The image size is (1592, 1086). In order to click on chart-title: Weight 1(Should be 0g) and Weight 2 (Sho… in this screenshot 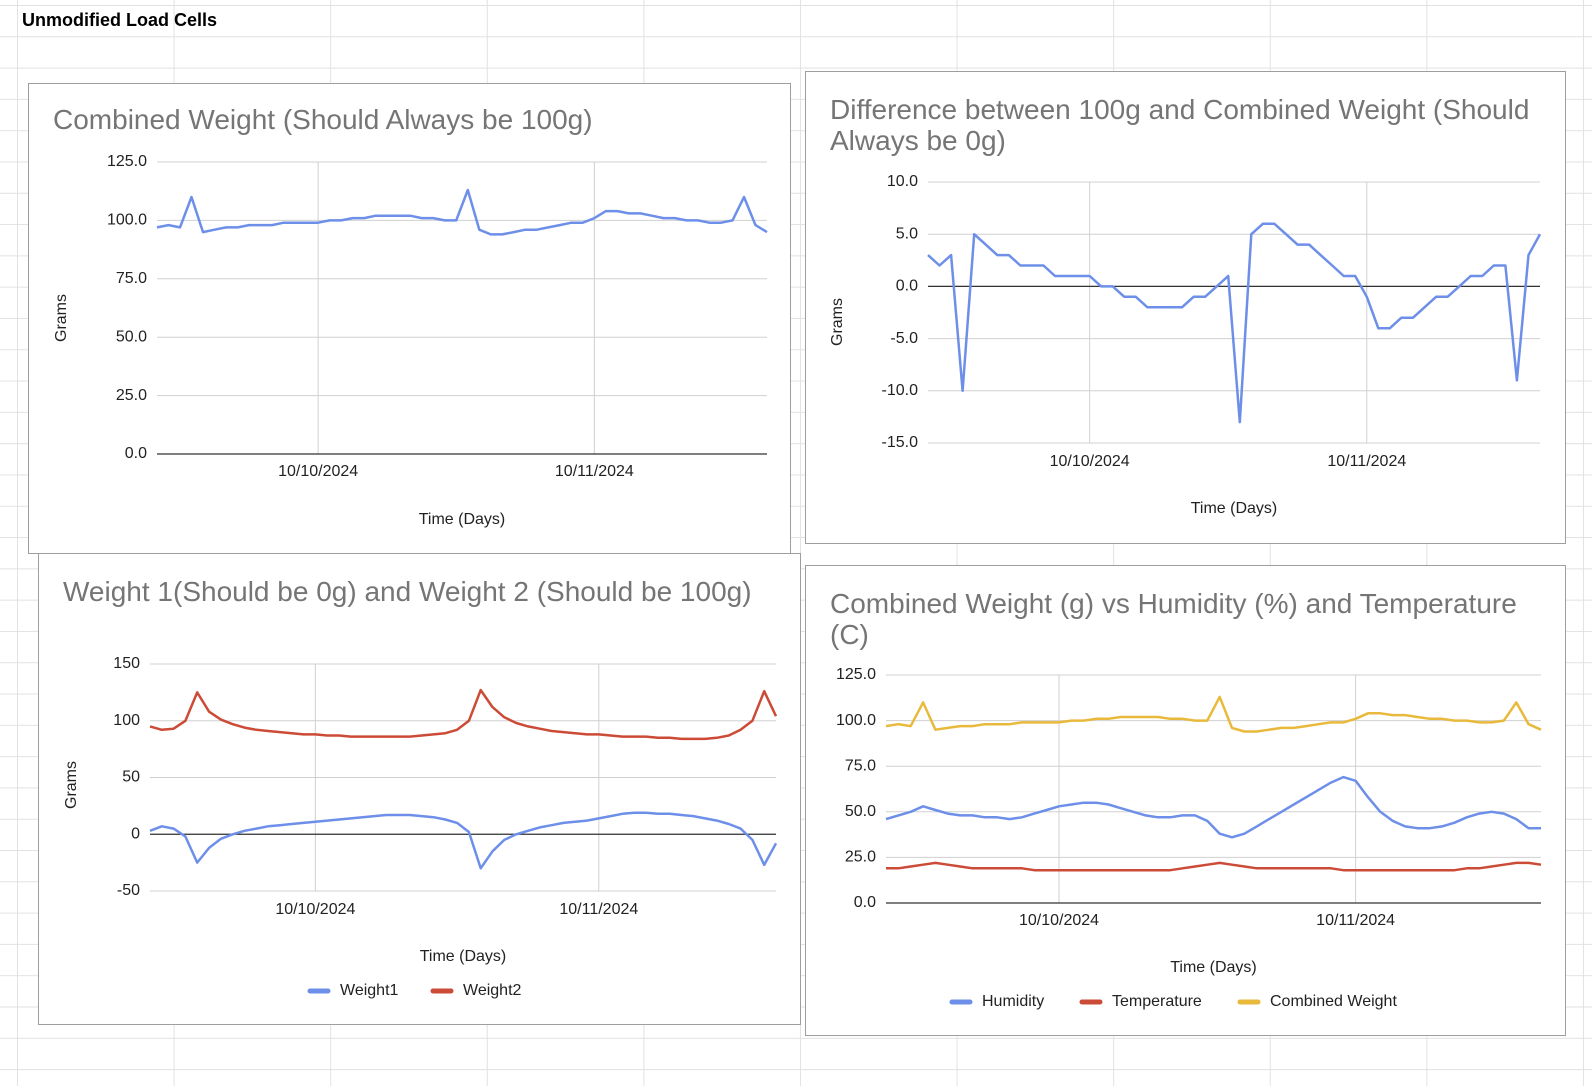, I will do `click(407, 591)`.